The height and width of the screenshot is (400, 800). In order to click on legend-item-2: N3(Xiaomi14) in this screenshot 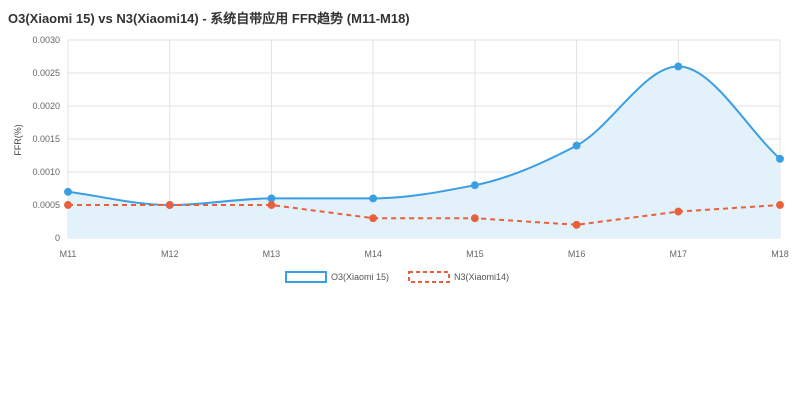, I will do `click(458, 277)`.